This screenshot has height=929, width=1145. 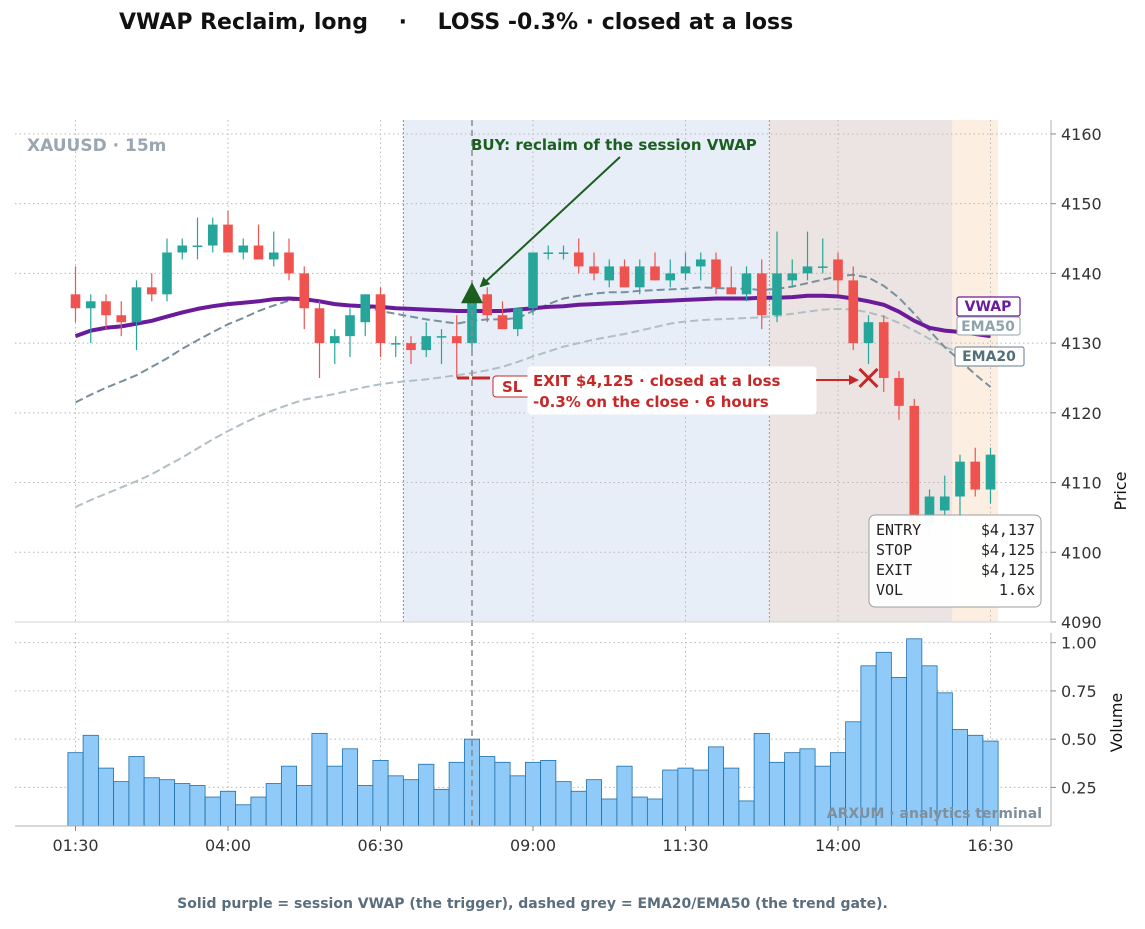 I want to click on ema20-tag-box, so click(x=989, y=356).